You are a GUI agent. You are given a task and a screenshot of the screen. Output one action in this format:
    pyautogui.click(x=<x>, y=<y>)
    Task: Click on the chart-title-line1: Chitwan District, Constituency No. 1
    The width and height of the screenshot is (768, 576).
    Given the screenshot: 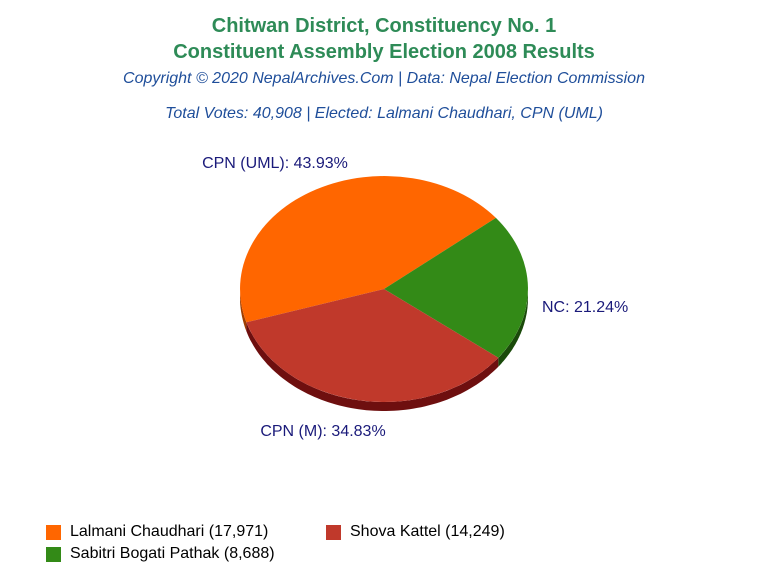 What is the action you would take?
    pyautogui.click(x=384, y=26)
    